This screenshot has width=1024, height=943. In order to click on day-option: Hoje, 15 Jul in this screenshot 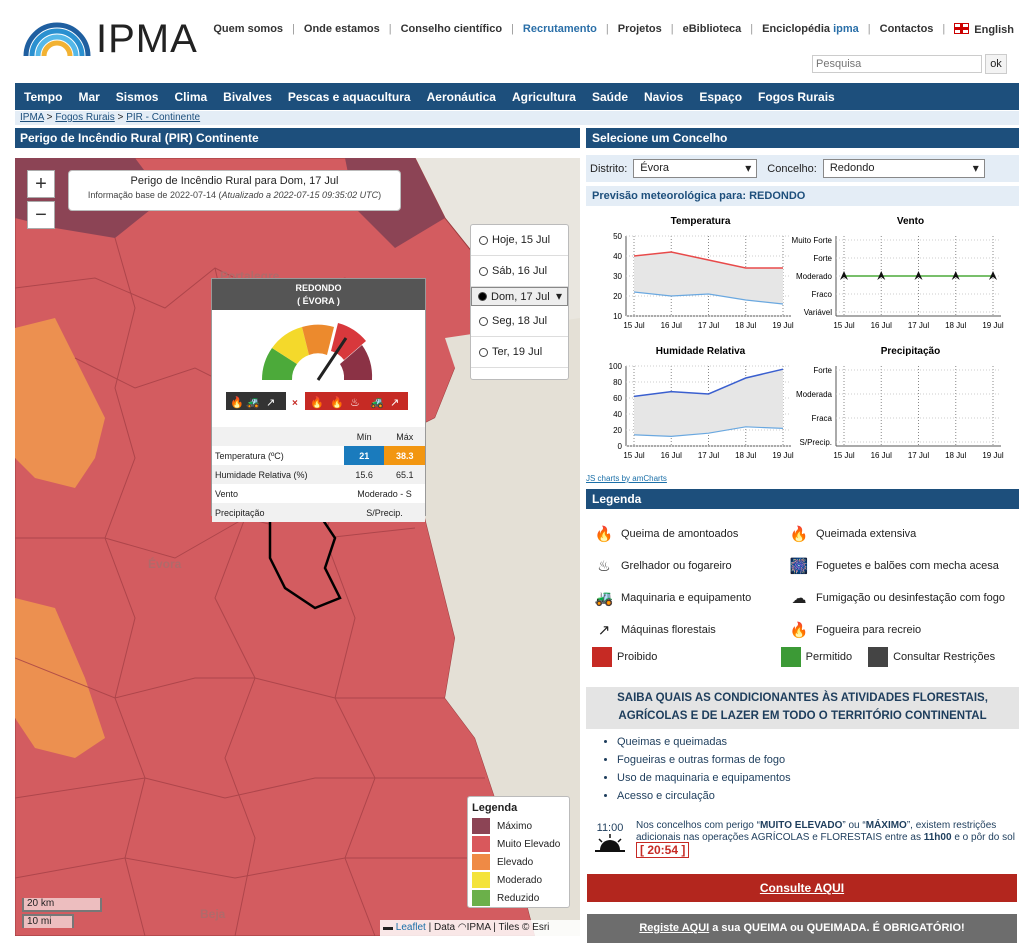, I will do `click(519, 240)`.